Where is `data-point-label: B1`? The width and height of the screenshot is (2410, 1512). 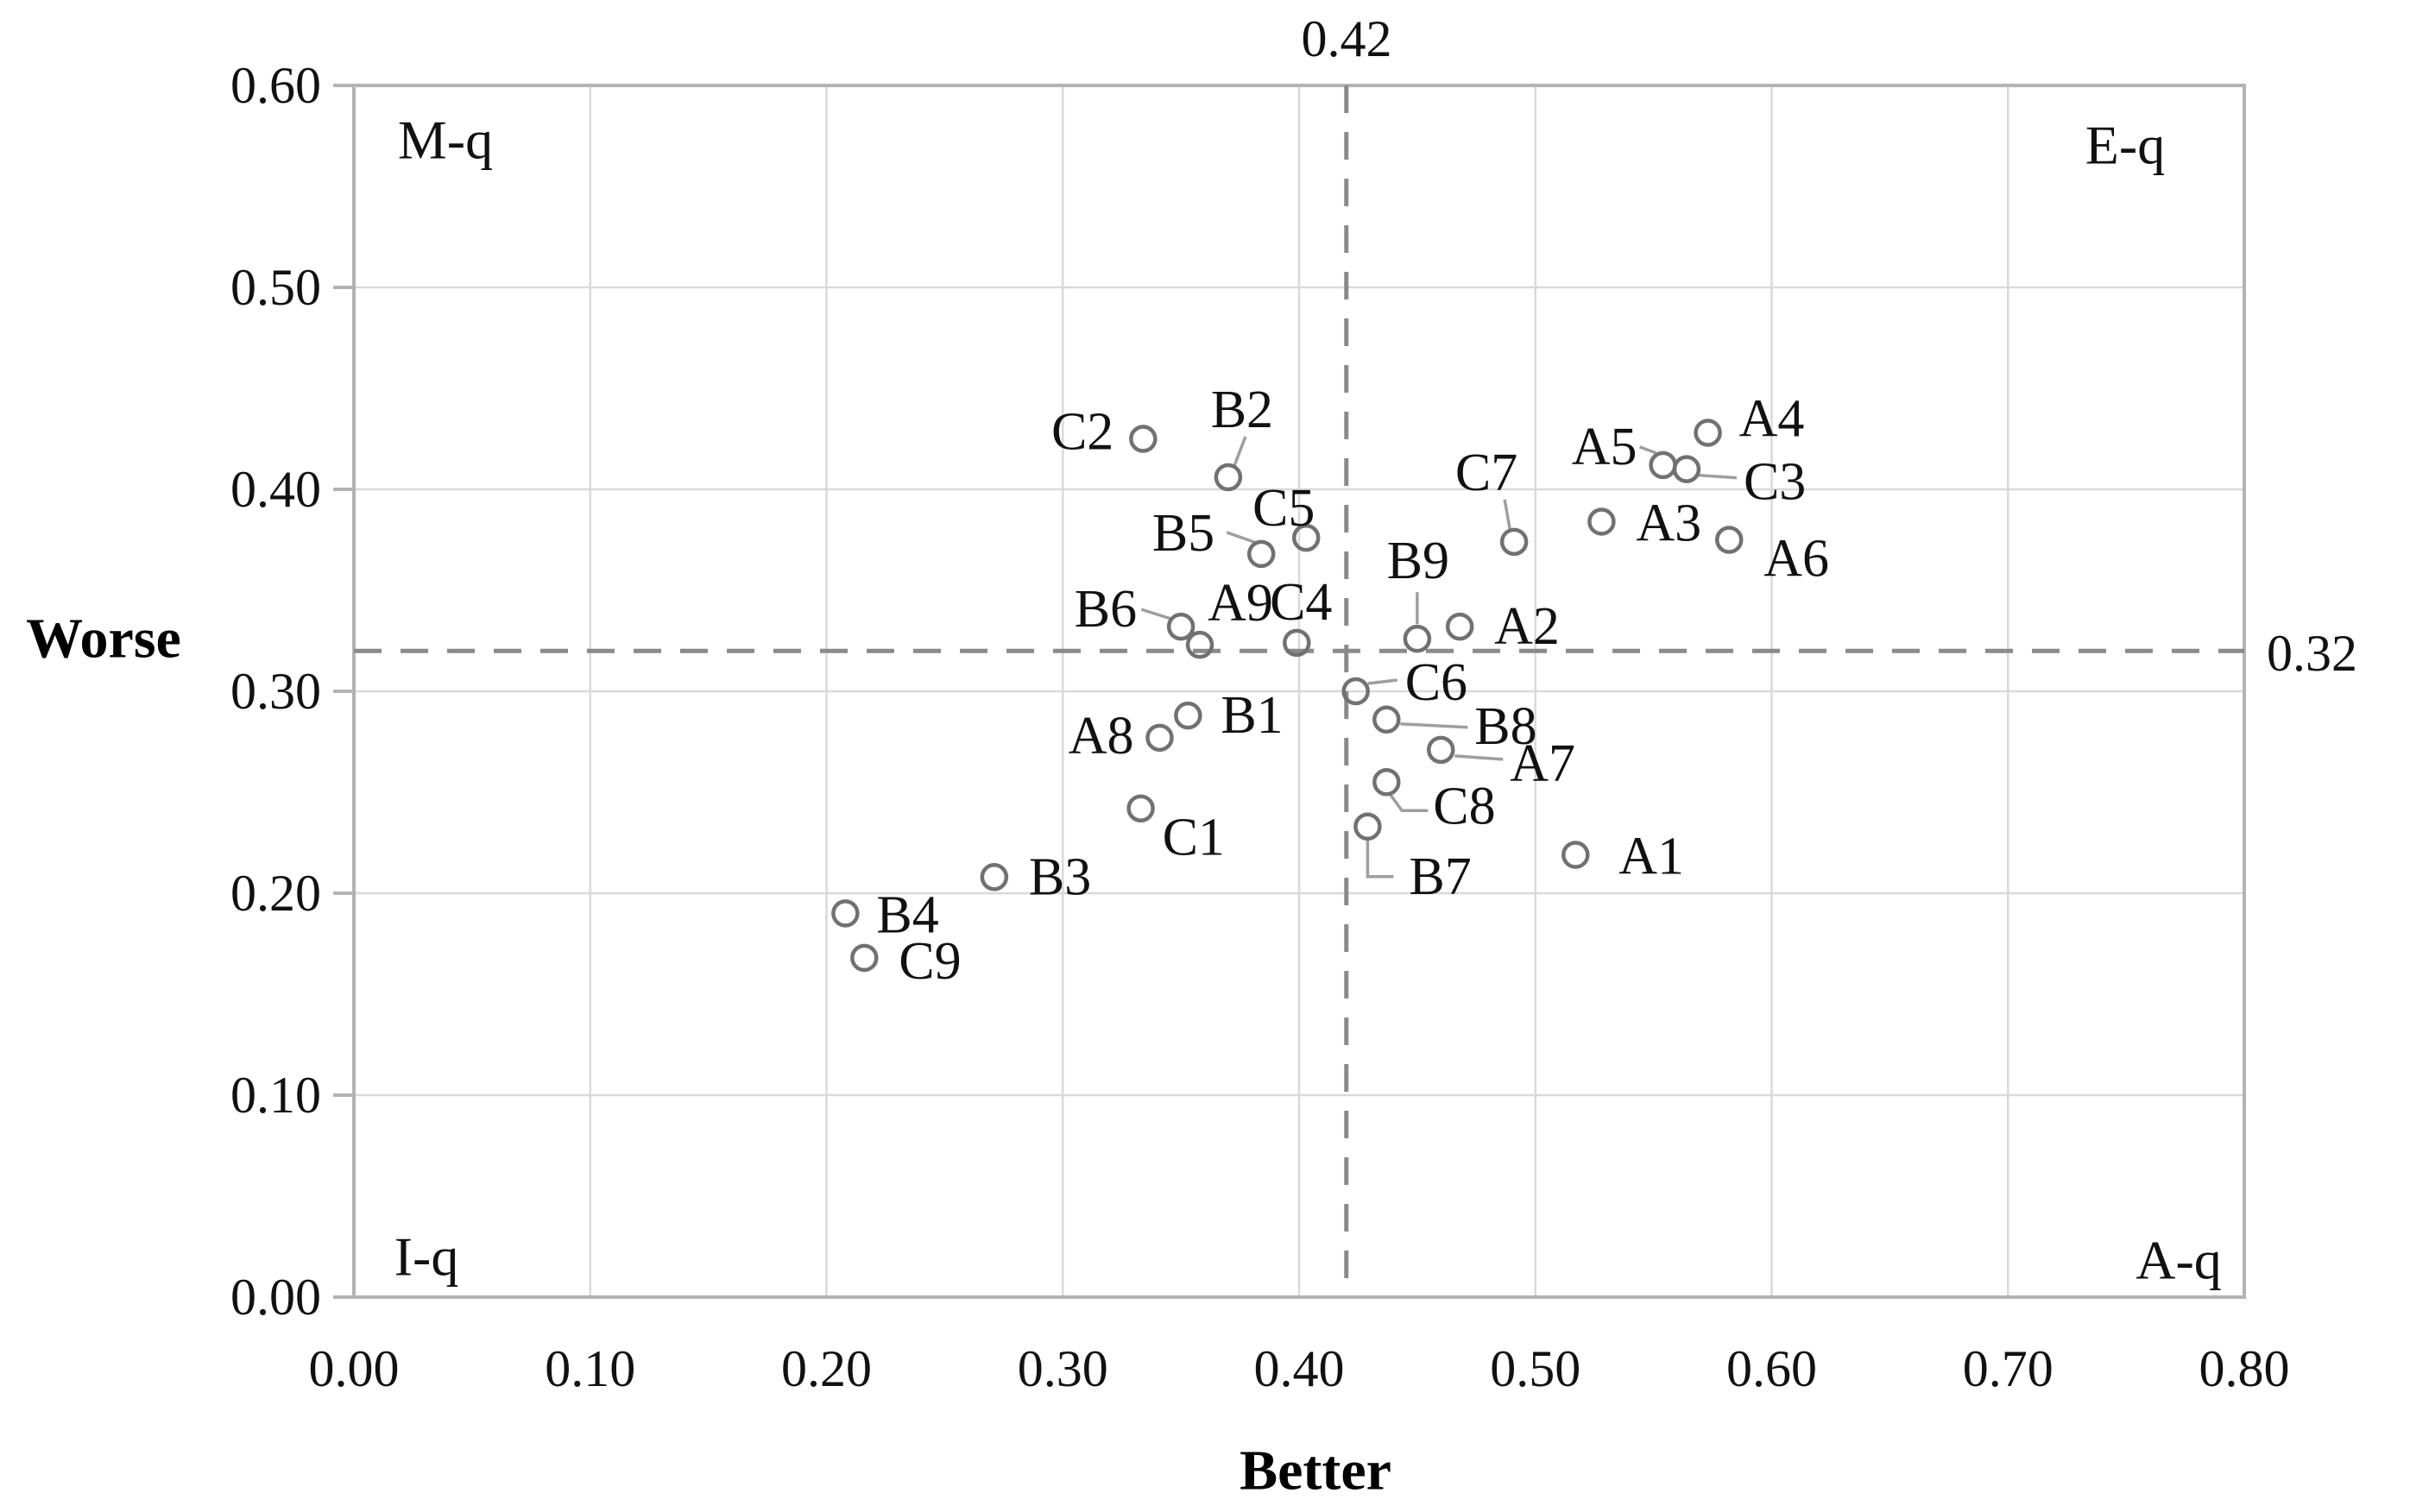 data-point-label: B1 is located at coordinates (1252, 716).